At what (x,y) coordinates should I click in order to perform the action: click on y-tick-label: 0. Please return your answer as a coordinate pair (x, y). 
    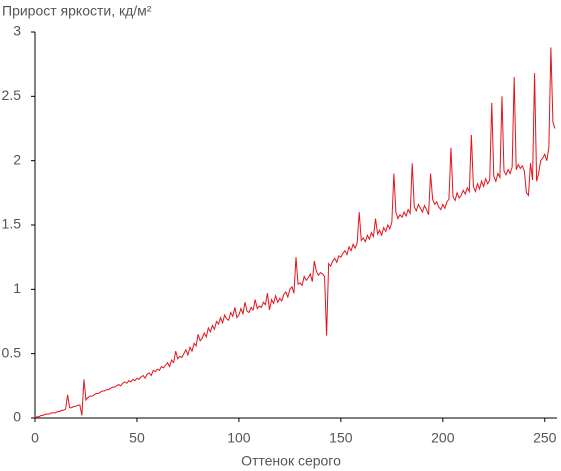
    Looking at the image, I should click on (17, 417).